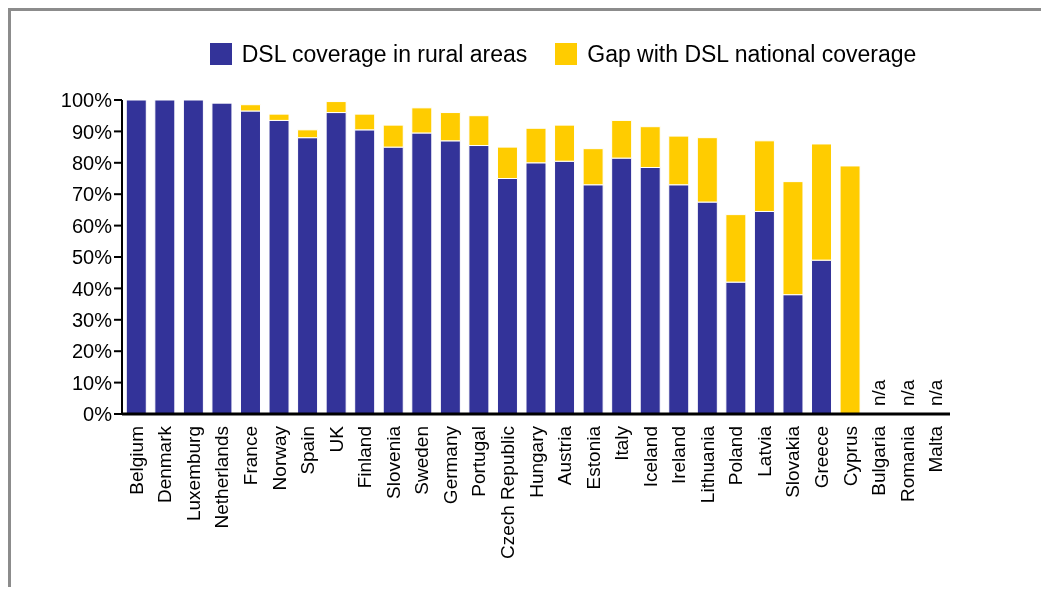 This screenshot has width=1044, height=595. Describe the element at coordinates (793, 461) in the screenshot. I see `x-tick-label: Slovakia` at that location.